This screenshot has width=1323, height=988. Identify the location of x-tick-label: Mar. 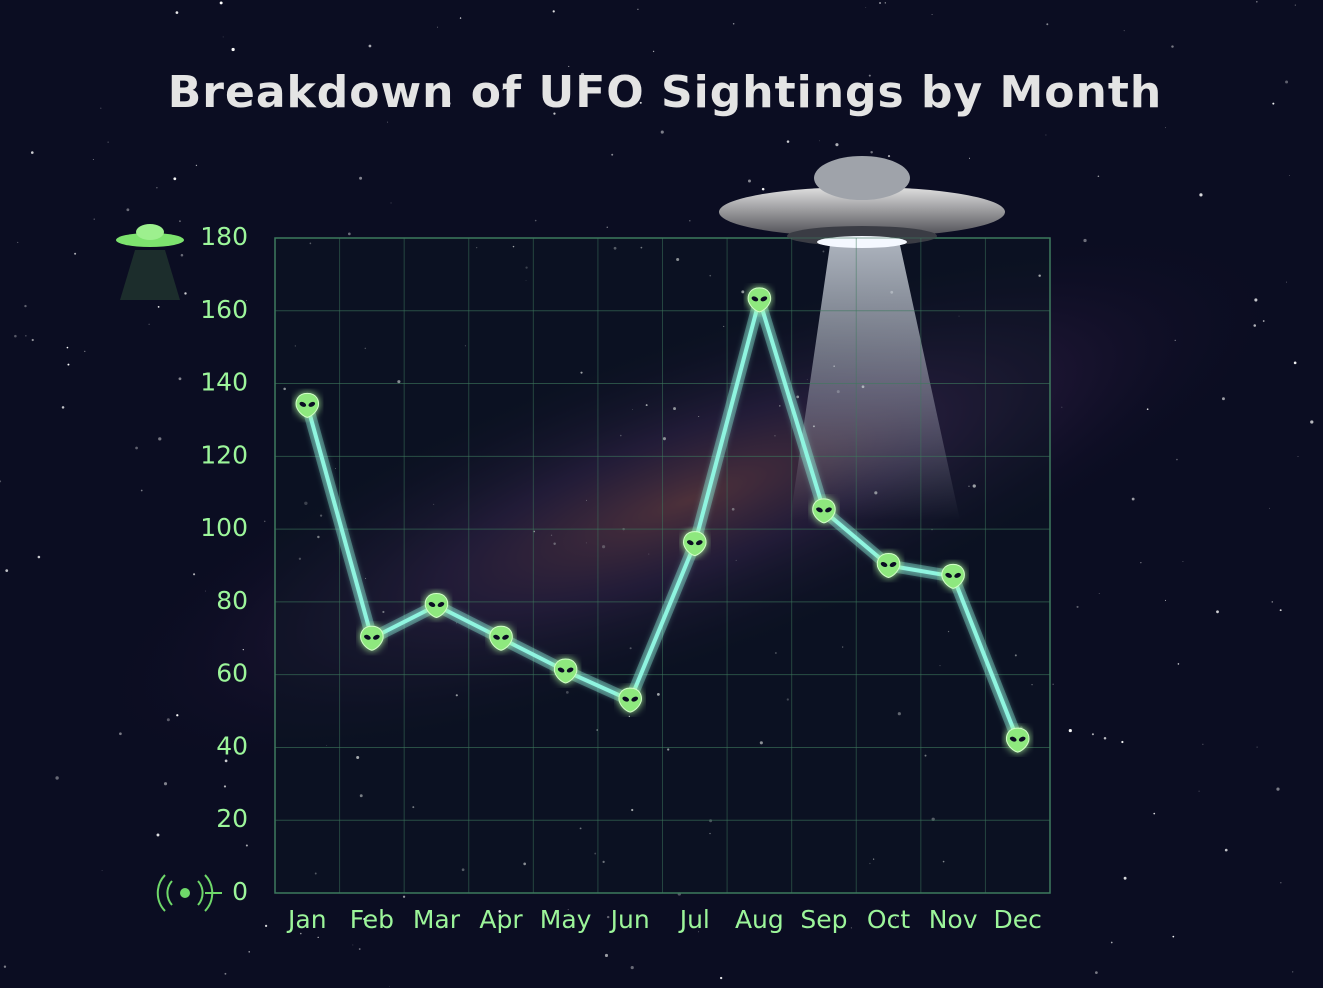
(437, 919).